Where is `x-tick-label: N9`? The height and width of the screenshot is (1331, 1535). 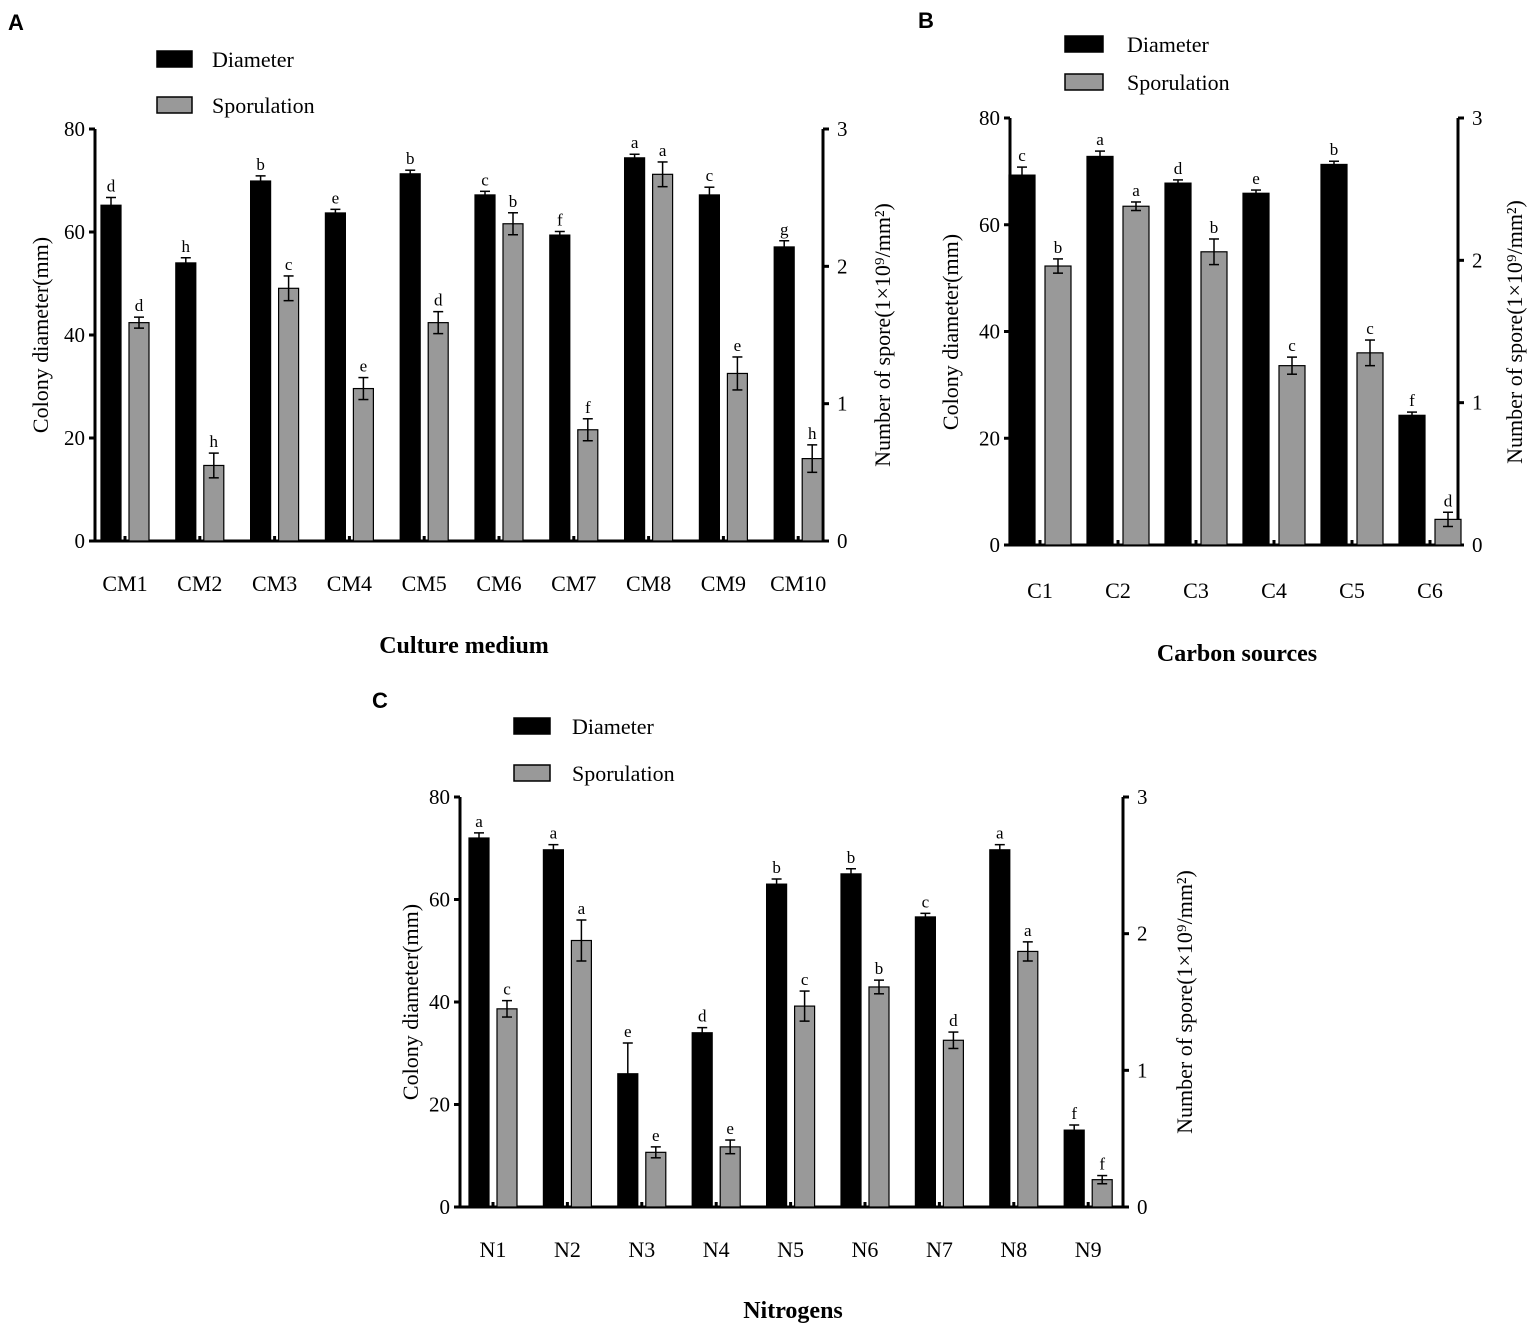
x-tick-label: N9 is located at coordinates (1088, 1249).